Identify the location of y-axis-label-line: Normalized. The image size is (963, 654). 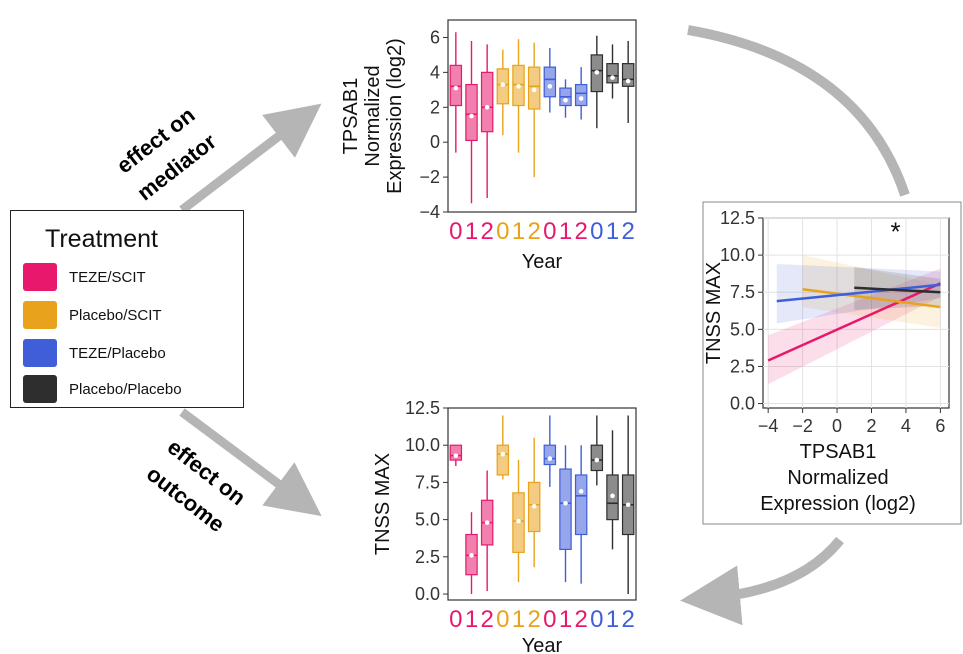
(373, 115).